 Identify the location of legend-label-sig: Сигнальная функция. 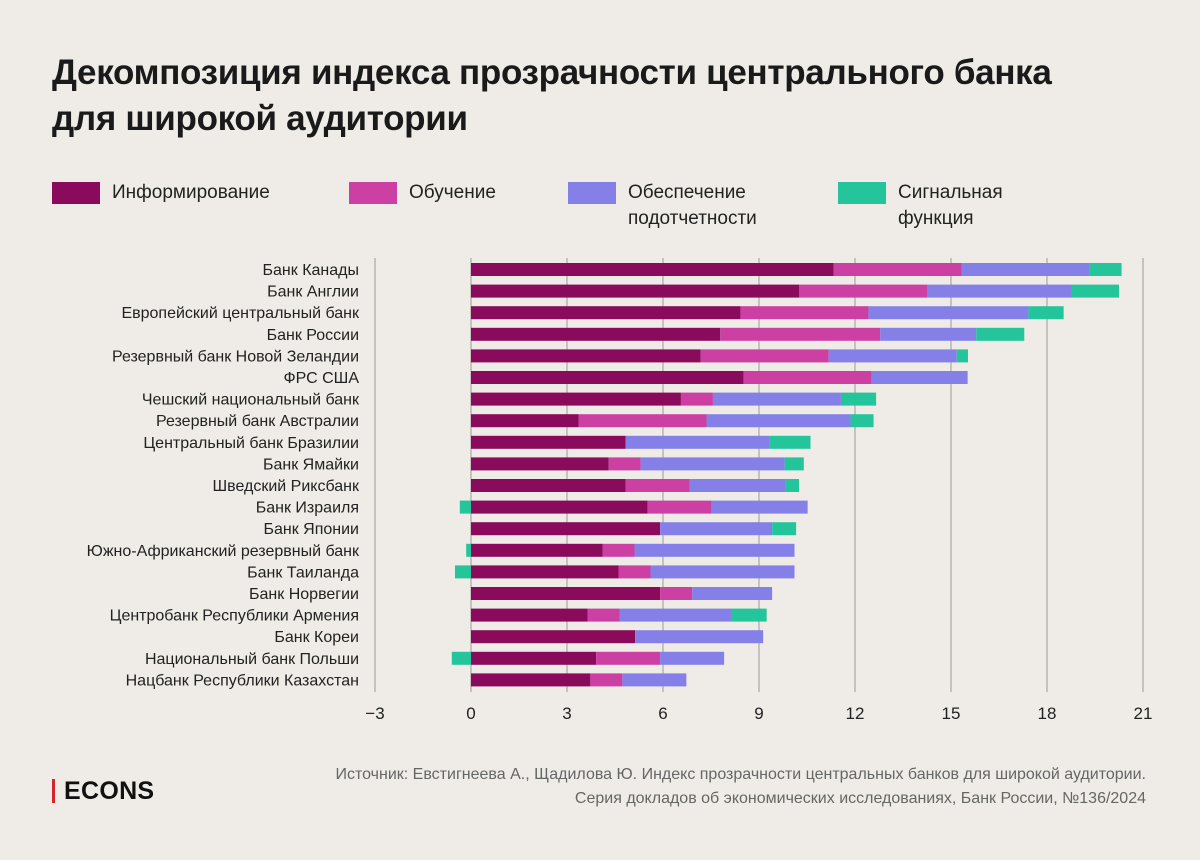
(950, 205).